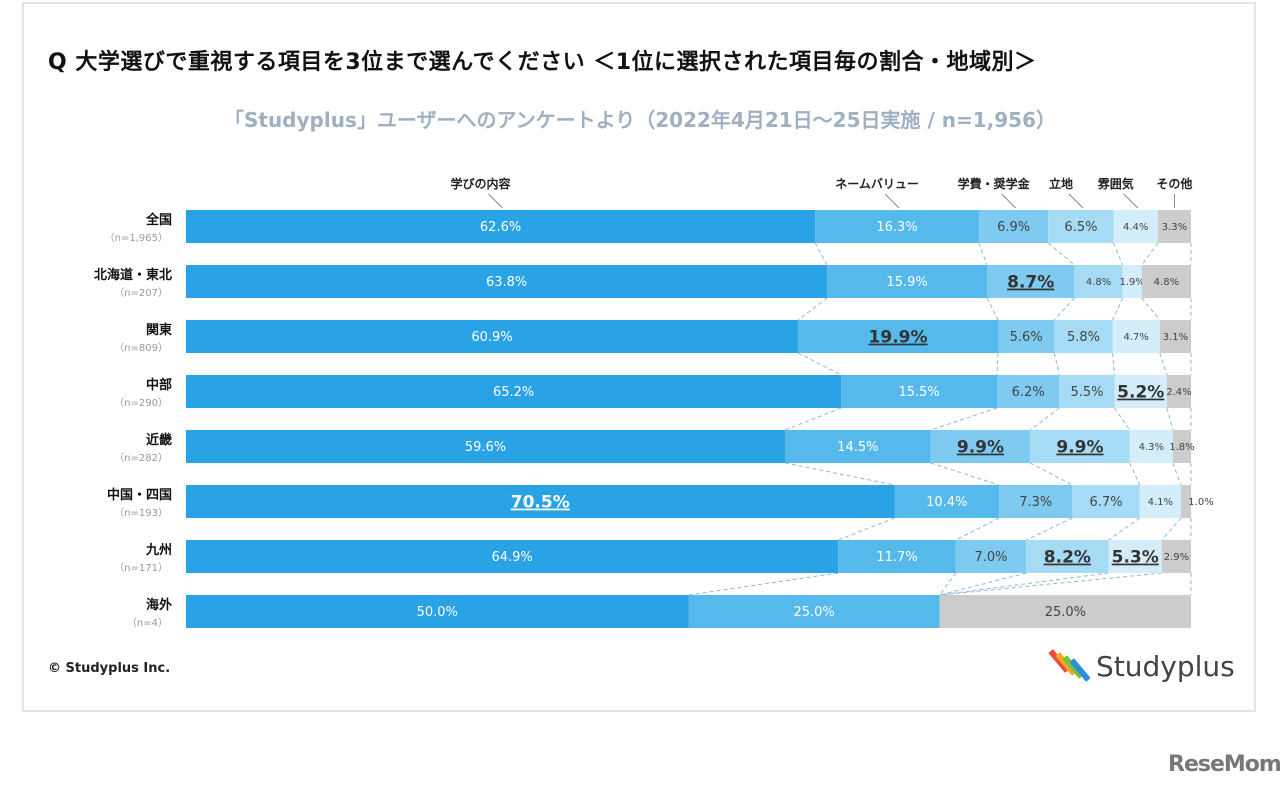 The image size is (1280, 789). I want to click on data-label: 16.3%, so click(896, 227).